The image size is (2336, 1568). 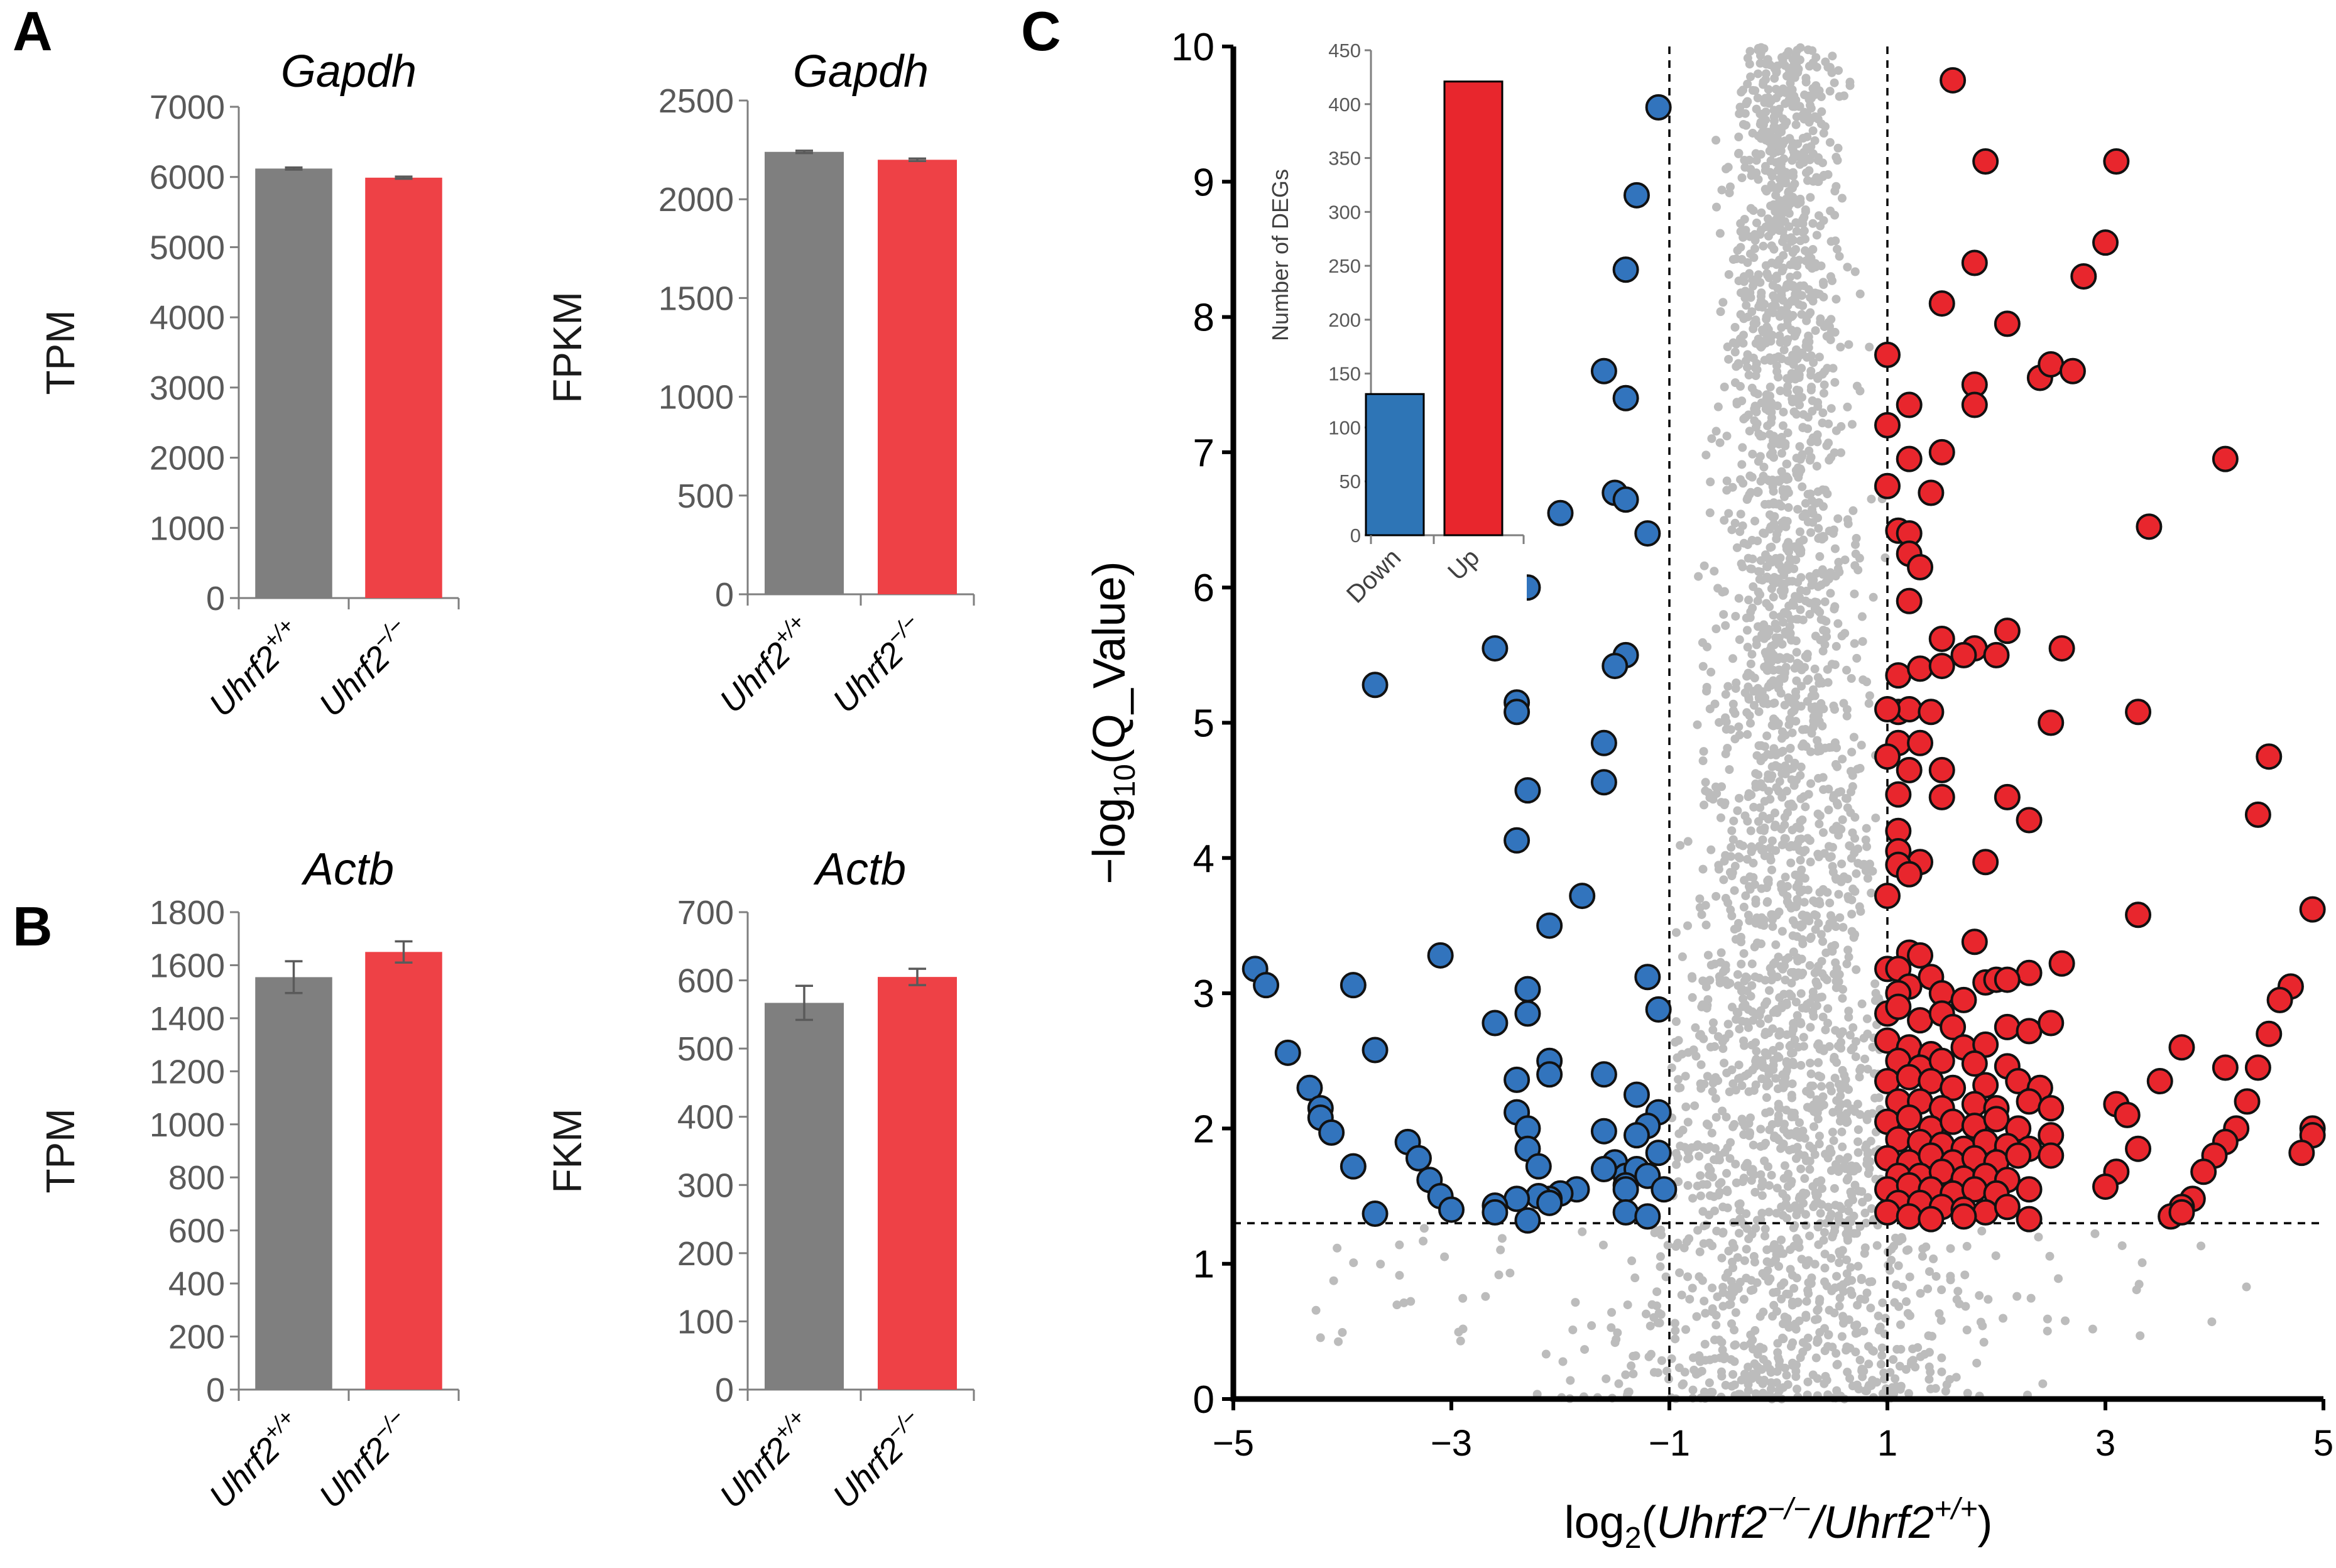 I want to click on inset-y-axis-label: Number of DEGs, so click(x=1280, y=255).